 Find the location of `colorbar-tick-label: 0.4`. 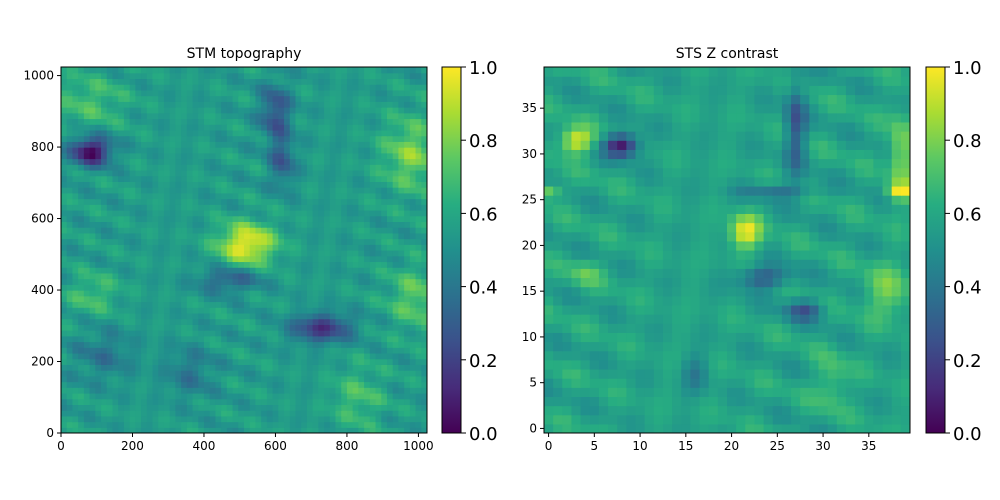

colorbar-tick-label: 0.4 is located at coordinates (483, 288).